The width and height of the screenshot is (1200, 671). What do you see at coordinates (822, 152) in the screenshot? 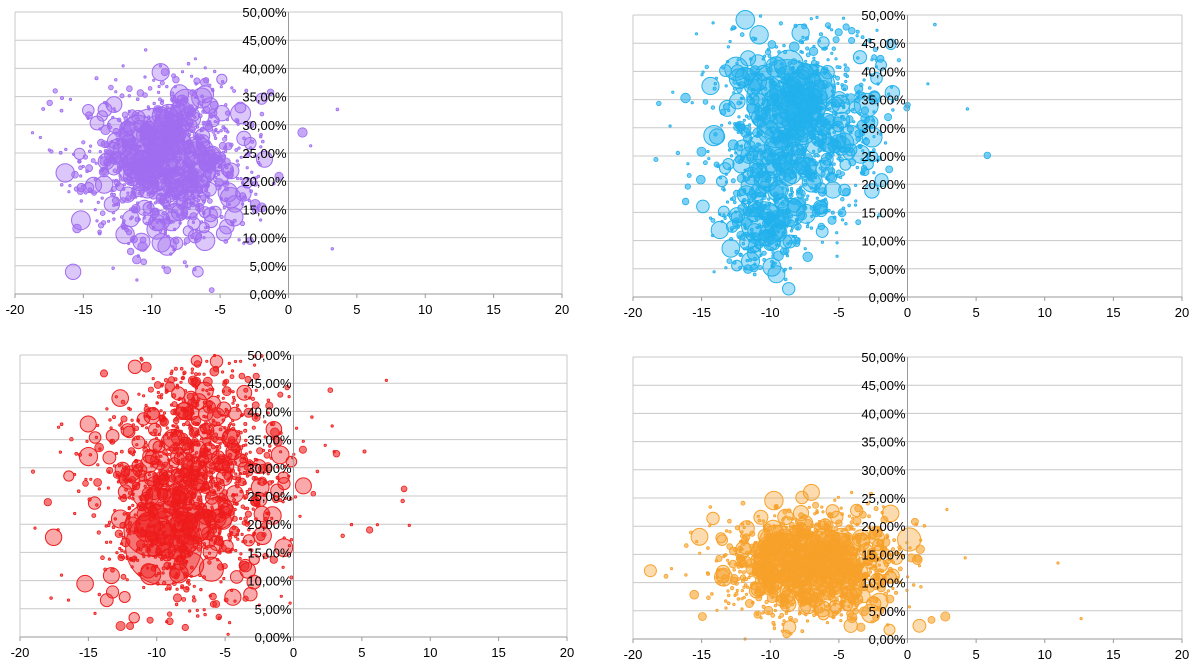
I see `bubble-series` at bounding box center [822, 152].